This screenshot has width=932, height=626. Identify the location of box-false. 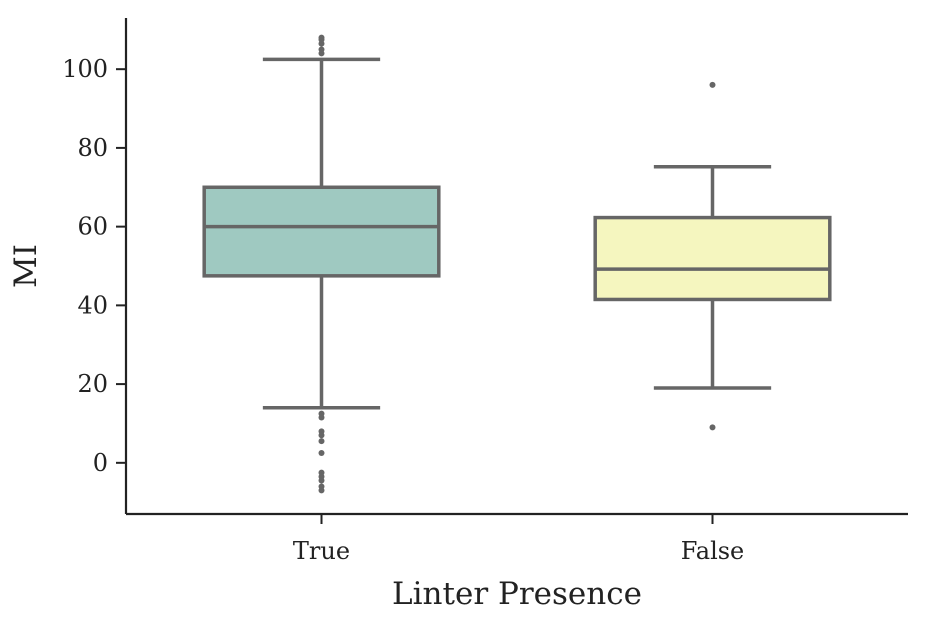
(712, 256).